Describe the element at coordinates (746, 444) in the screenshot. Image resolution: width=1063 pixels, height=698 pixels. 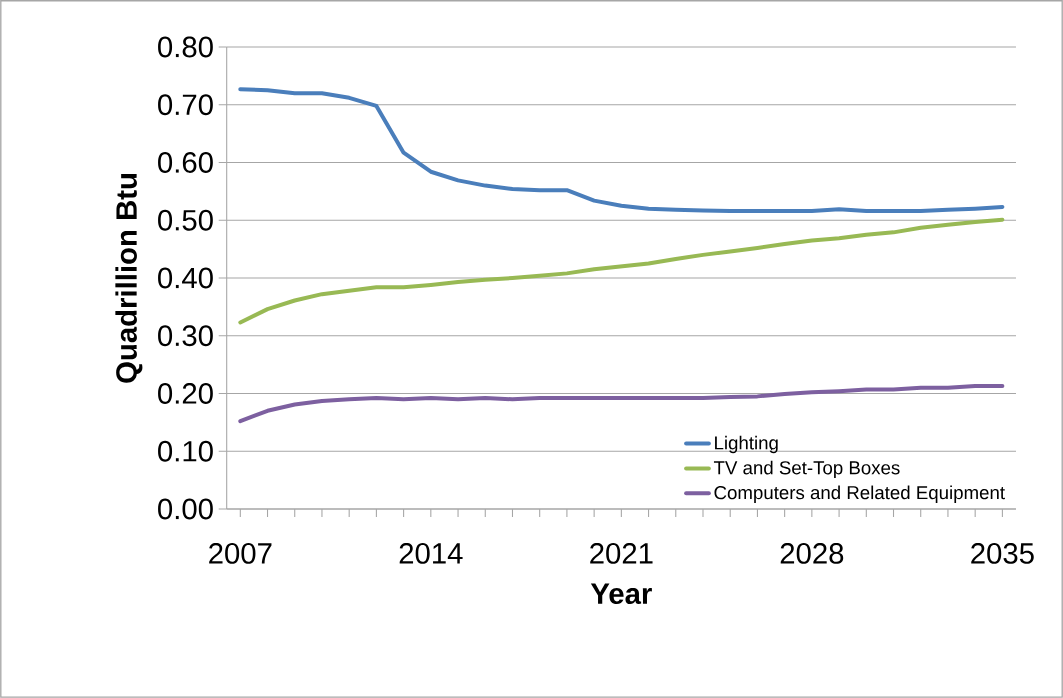
I see `legend-label: Lighting` at that location.